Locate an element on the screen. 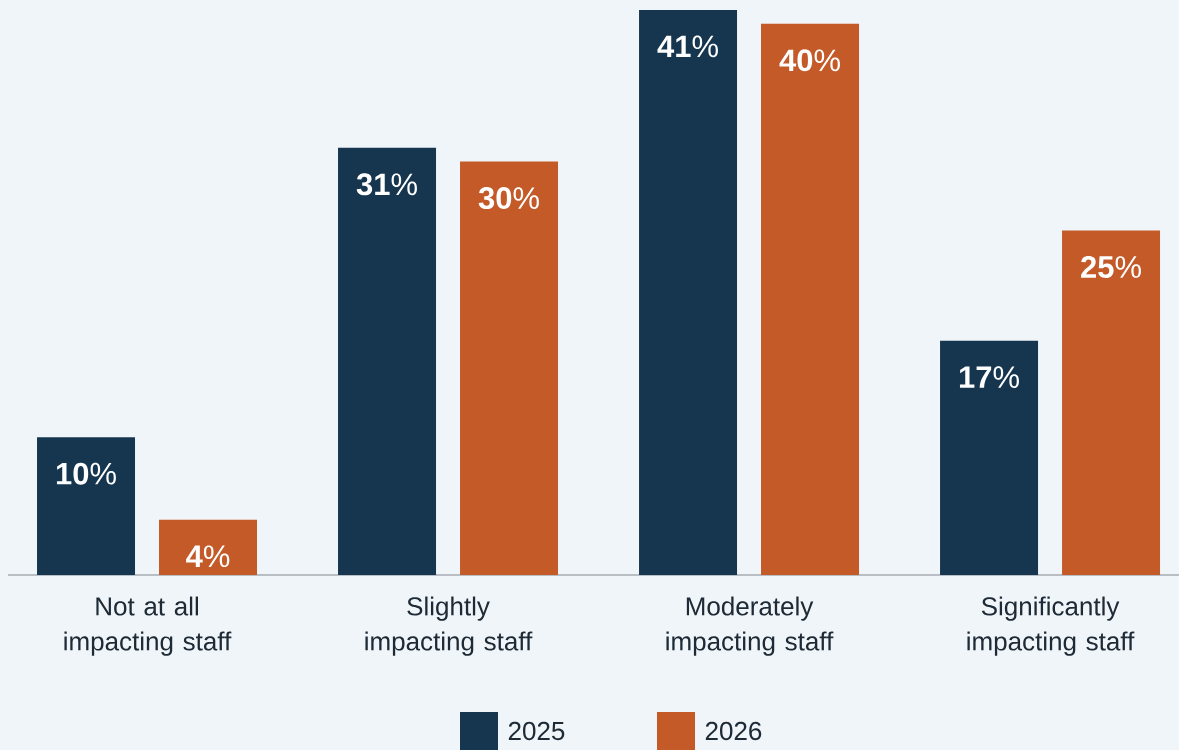  legend-label: 2025 is located at coordinates (536, 731).